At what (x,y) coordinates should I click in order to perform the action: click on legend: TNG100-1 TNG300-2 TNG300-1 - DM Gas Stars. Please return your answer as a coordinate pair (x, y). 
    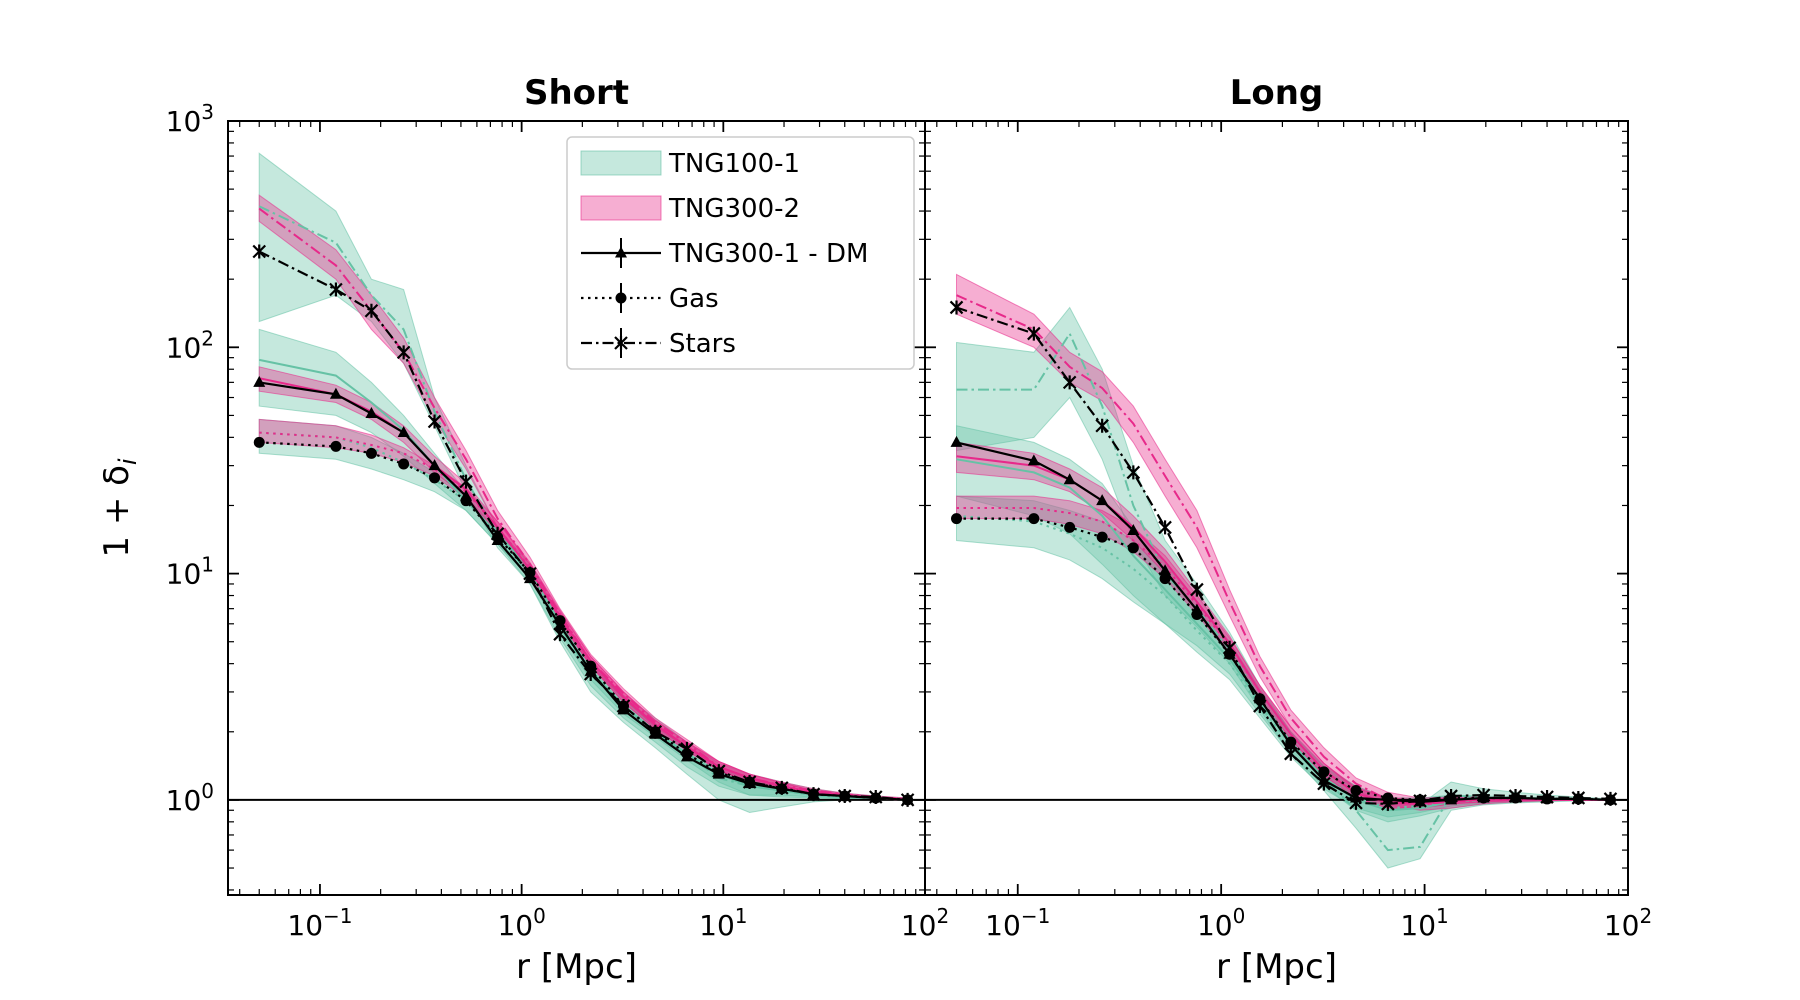
    Looking at the image, I should click on (740, 253).